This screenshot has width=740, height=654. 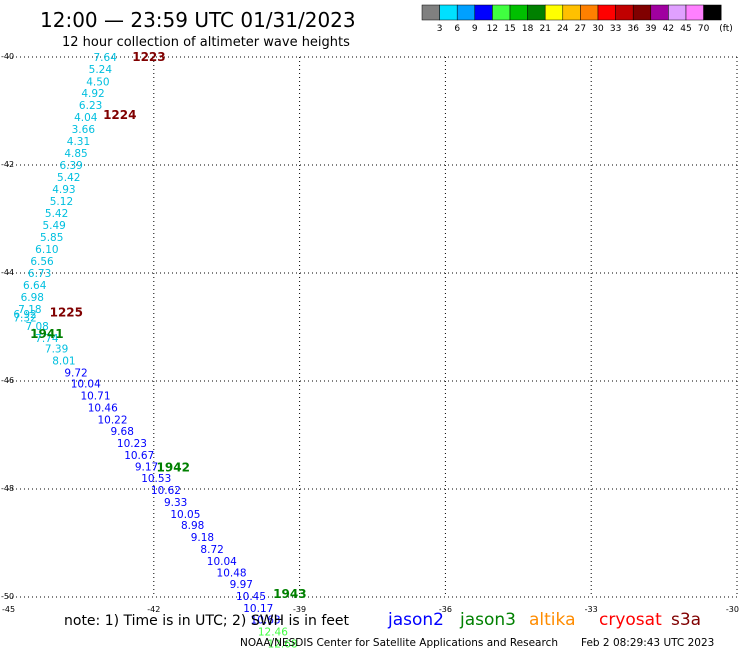 I want to click on color-scale-tick-label: 36, so click(x=633, y=29).